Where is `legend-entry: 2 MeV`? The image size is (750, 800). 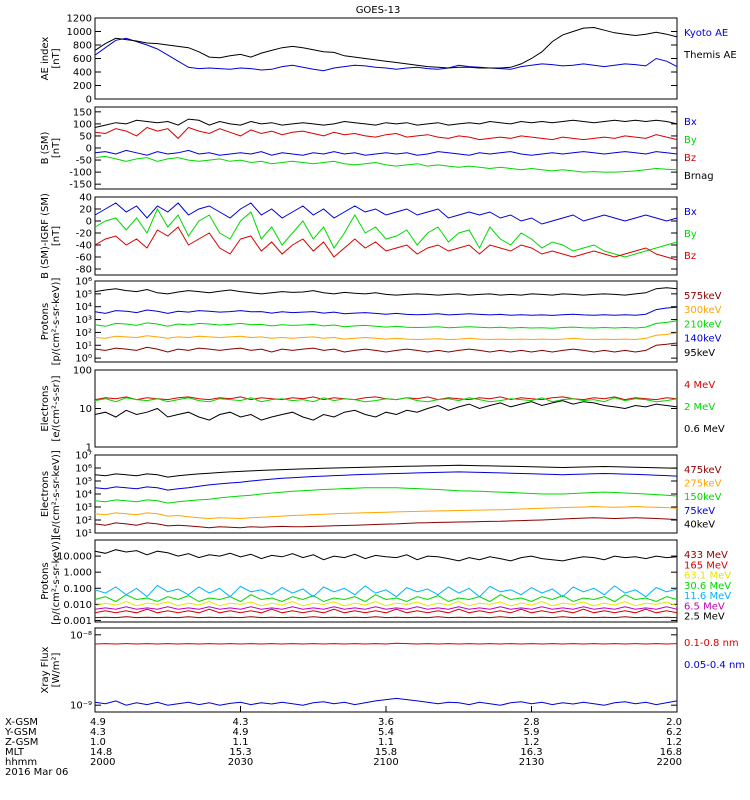
legend-entry: 2 MeV is located at coordinates (699, 407).